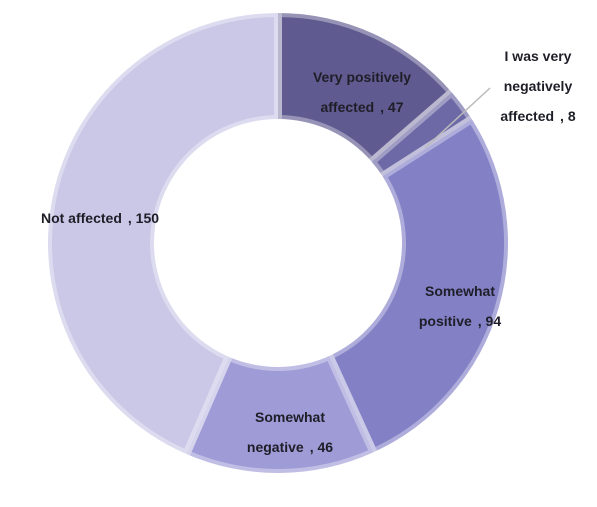 The width and height of the screenshot is (597, 507). Describe the element at coordinates (321, 447) in the screenshot. I see `value-label: , 46` at that location.